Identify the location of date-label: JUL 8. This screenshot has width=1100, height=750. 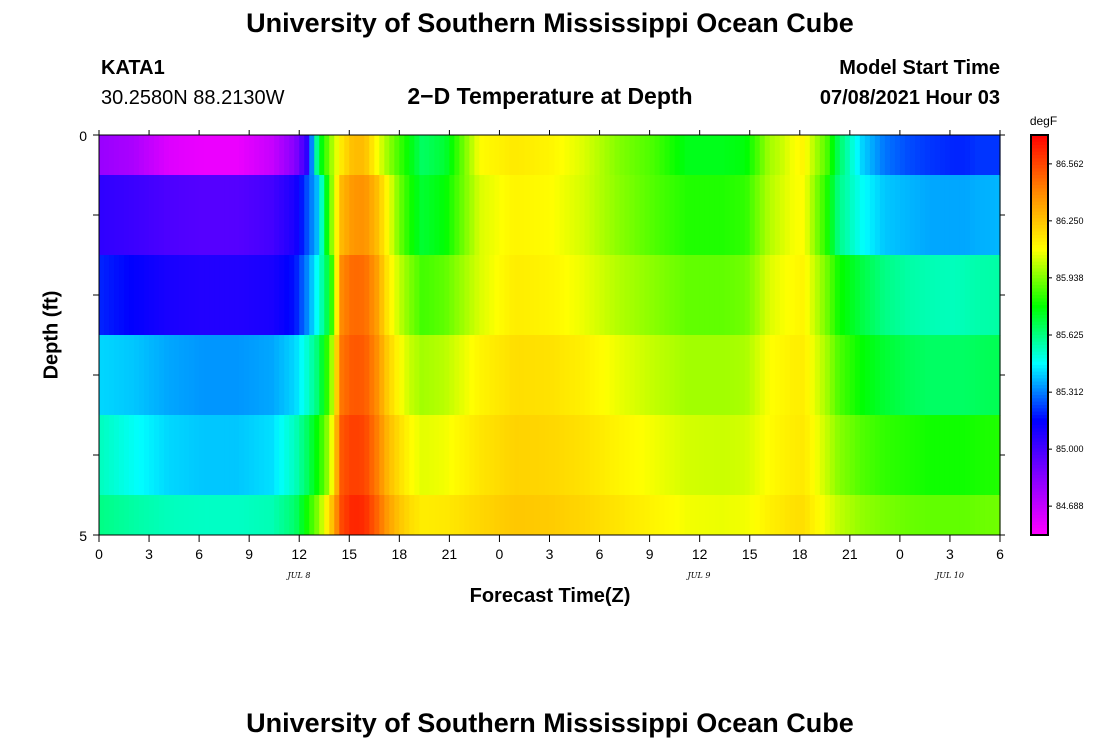
(298, 575).